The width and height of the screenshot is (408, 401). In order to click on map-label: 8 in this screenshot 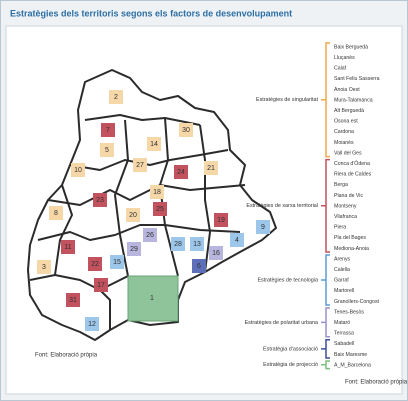, I will do `click(56, 213)`.